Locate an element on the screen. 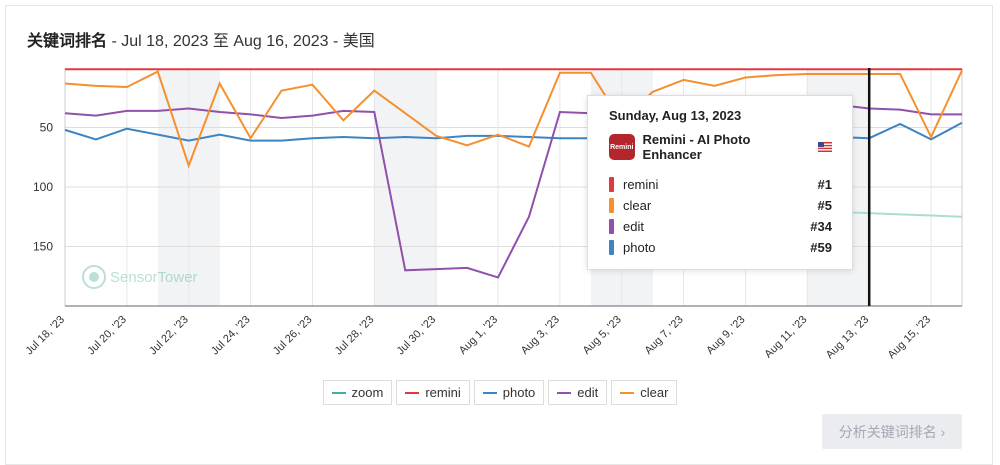 This screenshot has width=1000, height=465. x-tick-label: Aug 11, '23 is located at coordinates (785, 337).